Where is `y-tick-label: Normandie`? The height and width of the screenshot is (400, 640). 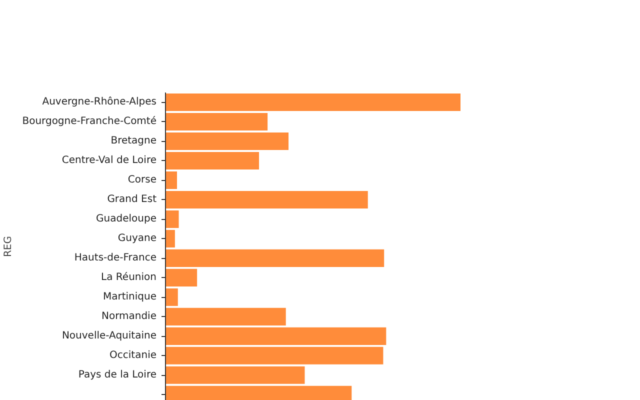
y-tick-label: Normandie is located at coordinates (129, 316).